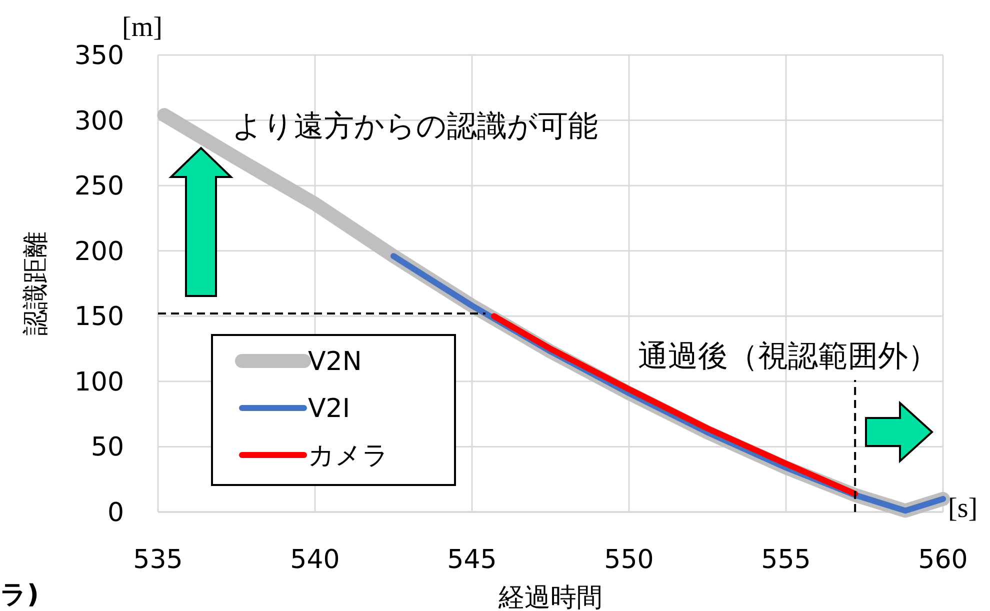 The image size is (990, 611). Describe the element at coordinates (99, 251) in the screenshot. I see `y-tick-label: 200` at that location.